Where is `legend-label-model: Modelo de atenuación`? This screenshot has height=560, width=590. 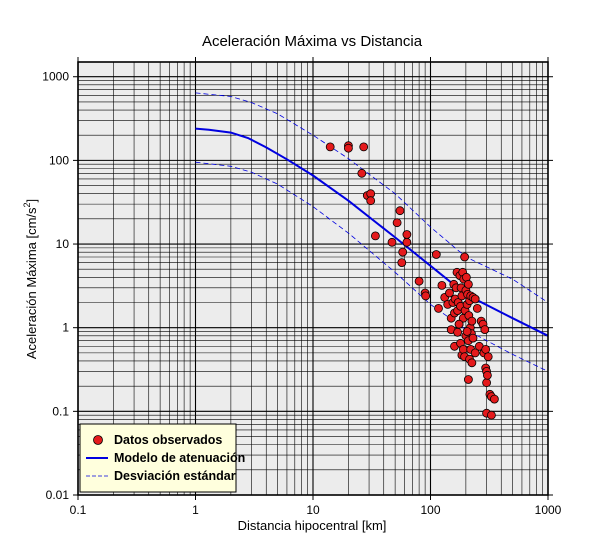 legend-label-model: Modelo de atenuación is located at coordinates (179, 458).